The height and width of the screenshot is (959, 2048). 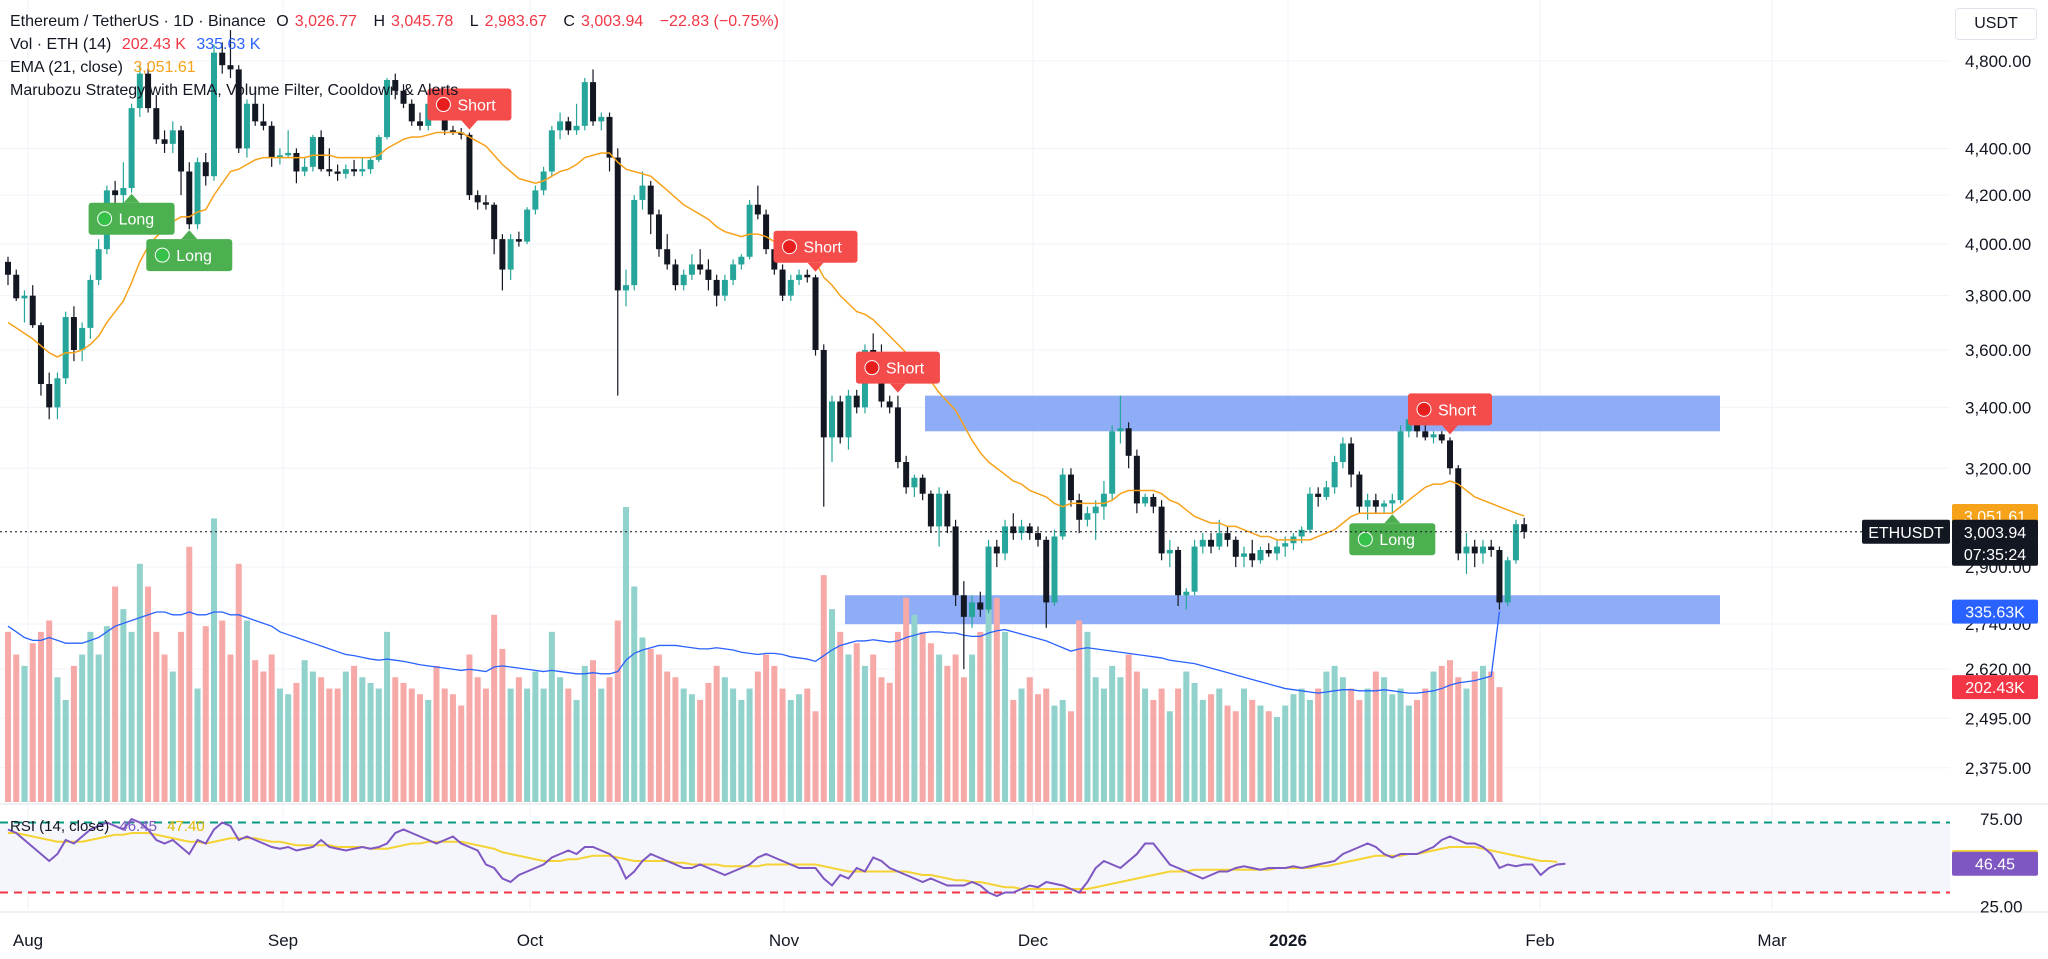 I want to click on signal-label: Long, so click(x=1397, y=540).